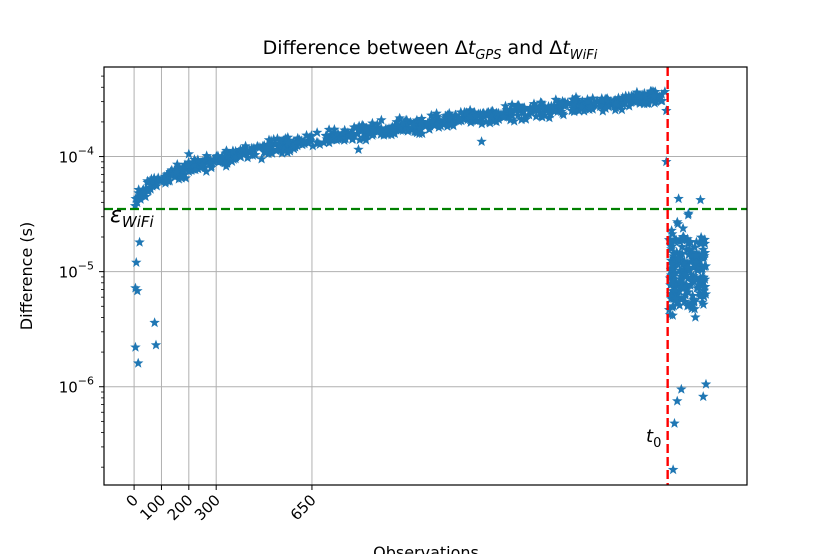 This screenshot has width=830, height=554. Describe the element at coordinates (426, 548) in the screenshot. I see `x-axis-label: Observations` at that location.